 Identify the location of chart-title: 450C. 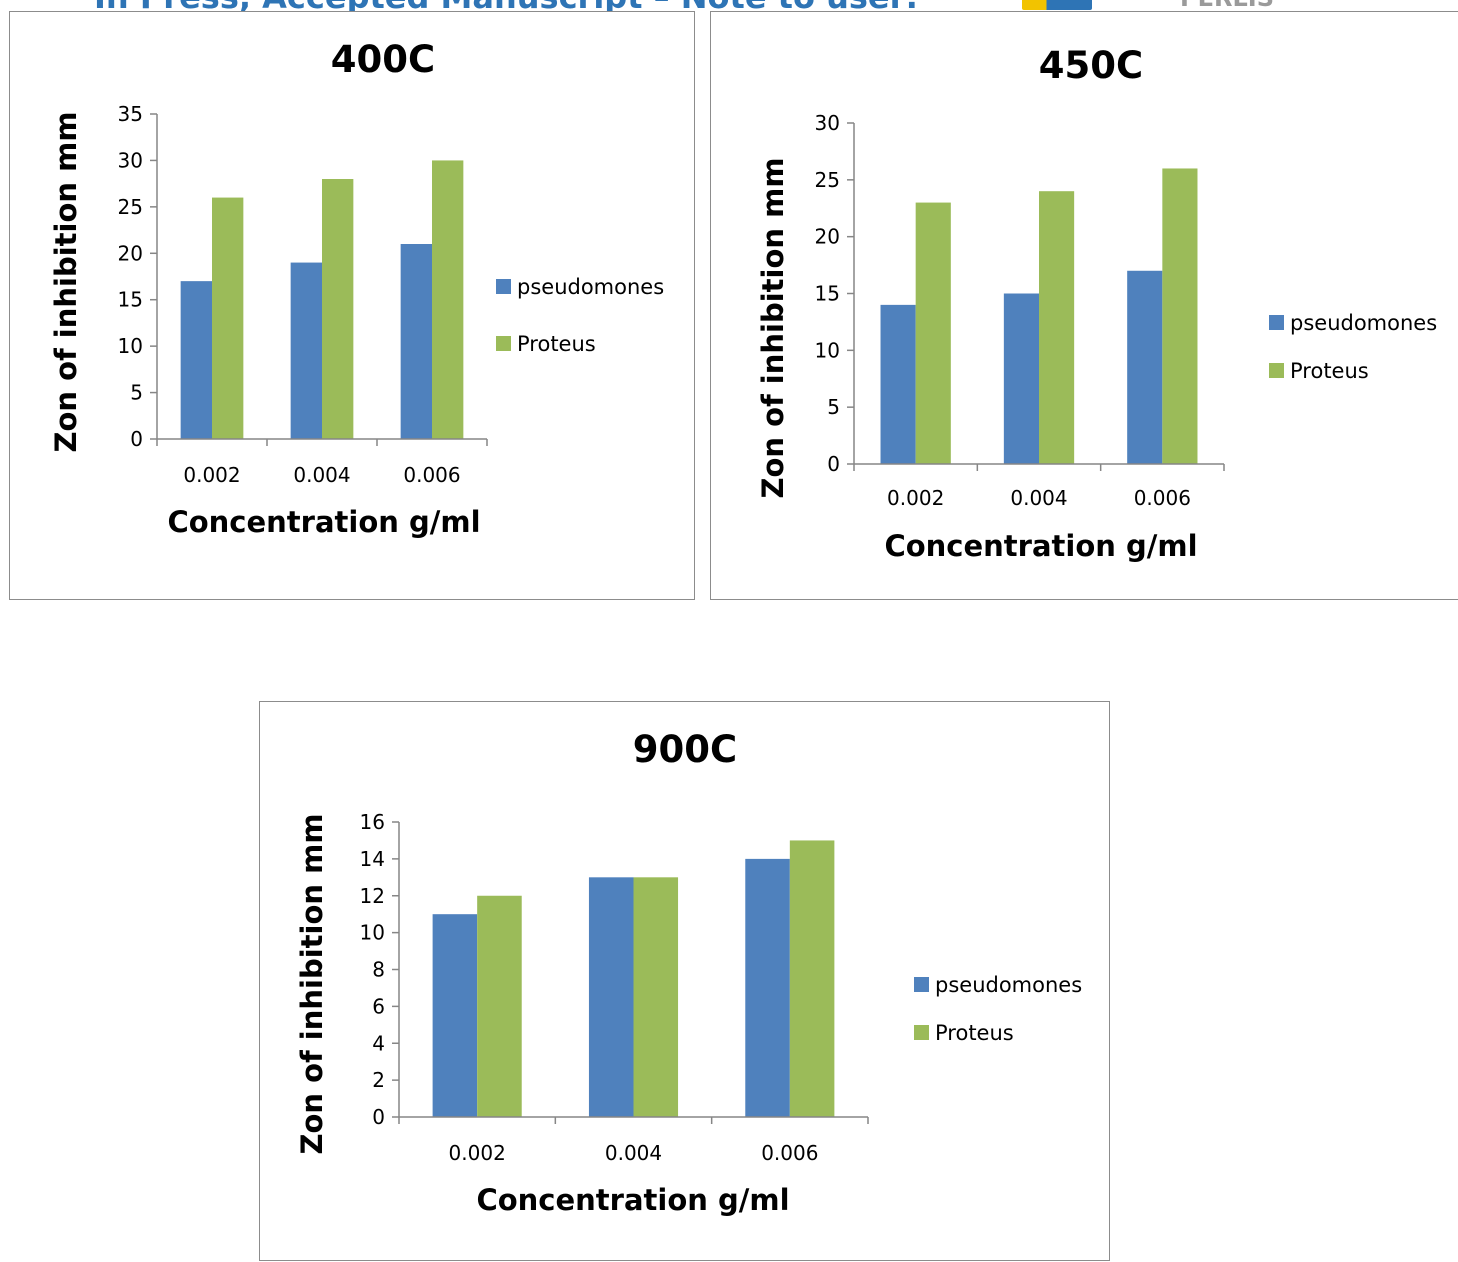
(1091, 65).